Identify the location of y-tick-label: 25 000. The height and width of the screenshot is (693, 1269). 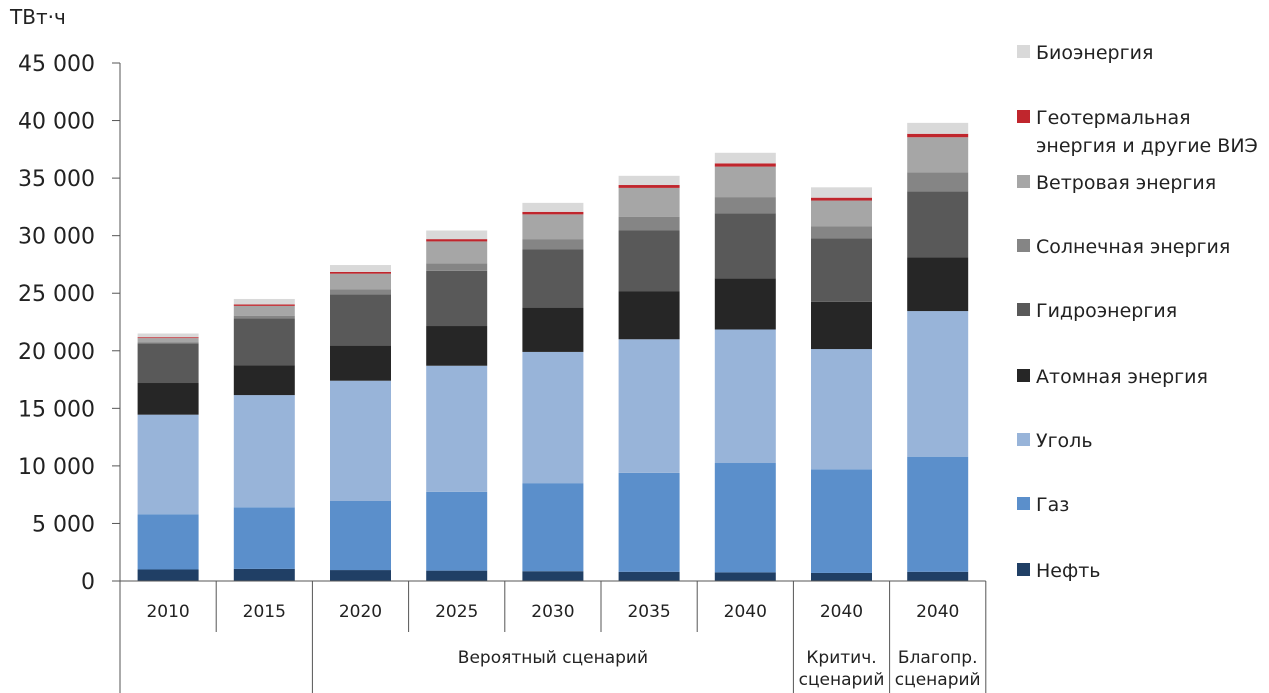
(56, 294).